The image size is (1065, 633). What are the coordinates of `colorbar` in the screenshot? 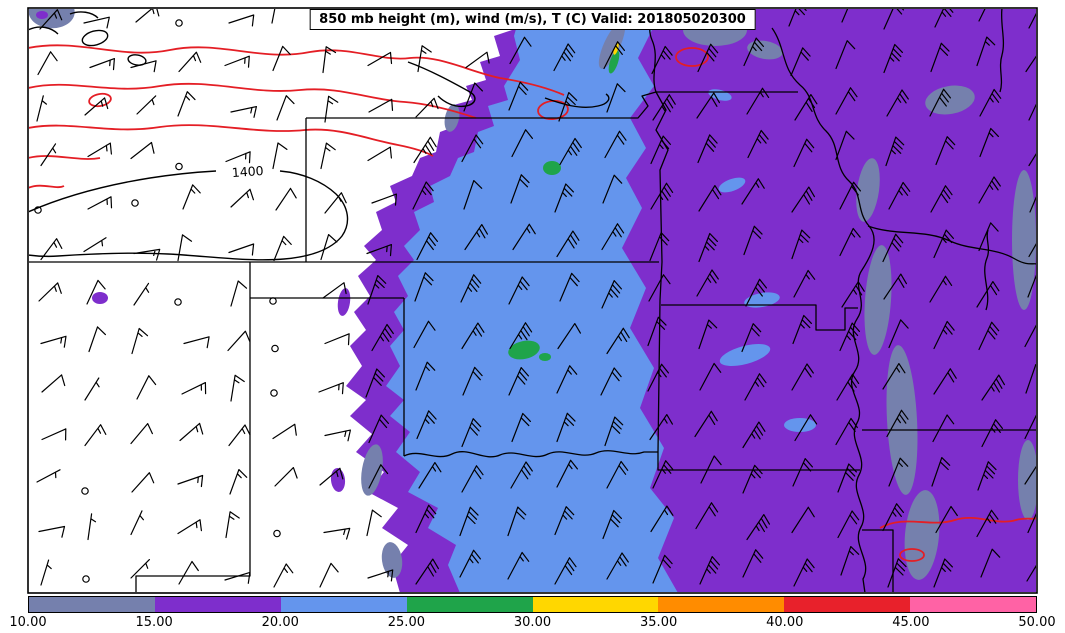 It's located at (532, 604).